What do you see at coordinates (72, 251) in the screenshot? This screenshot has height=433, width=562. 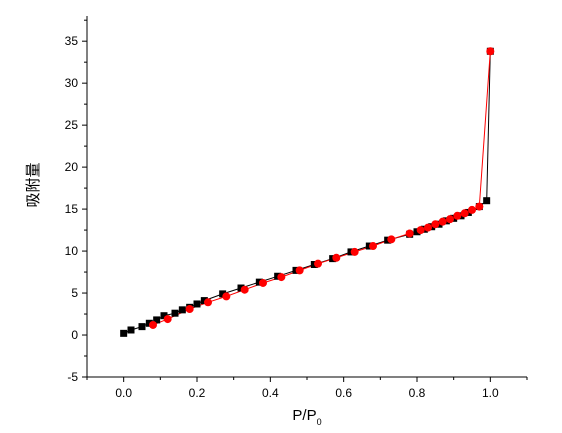 I see `y-tick-label: 10` at bounding box center [72, 251].